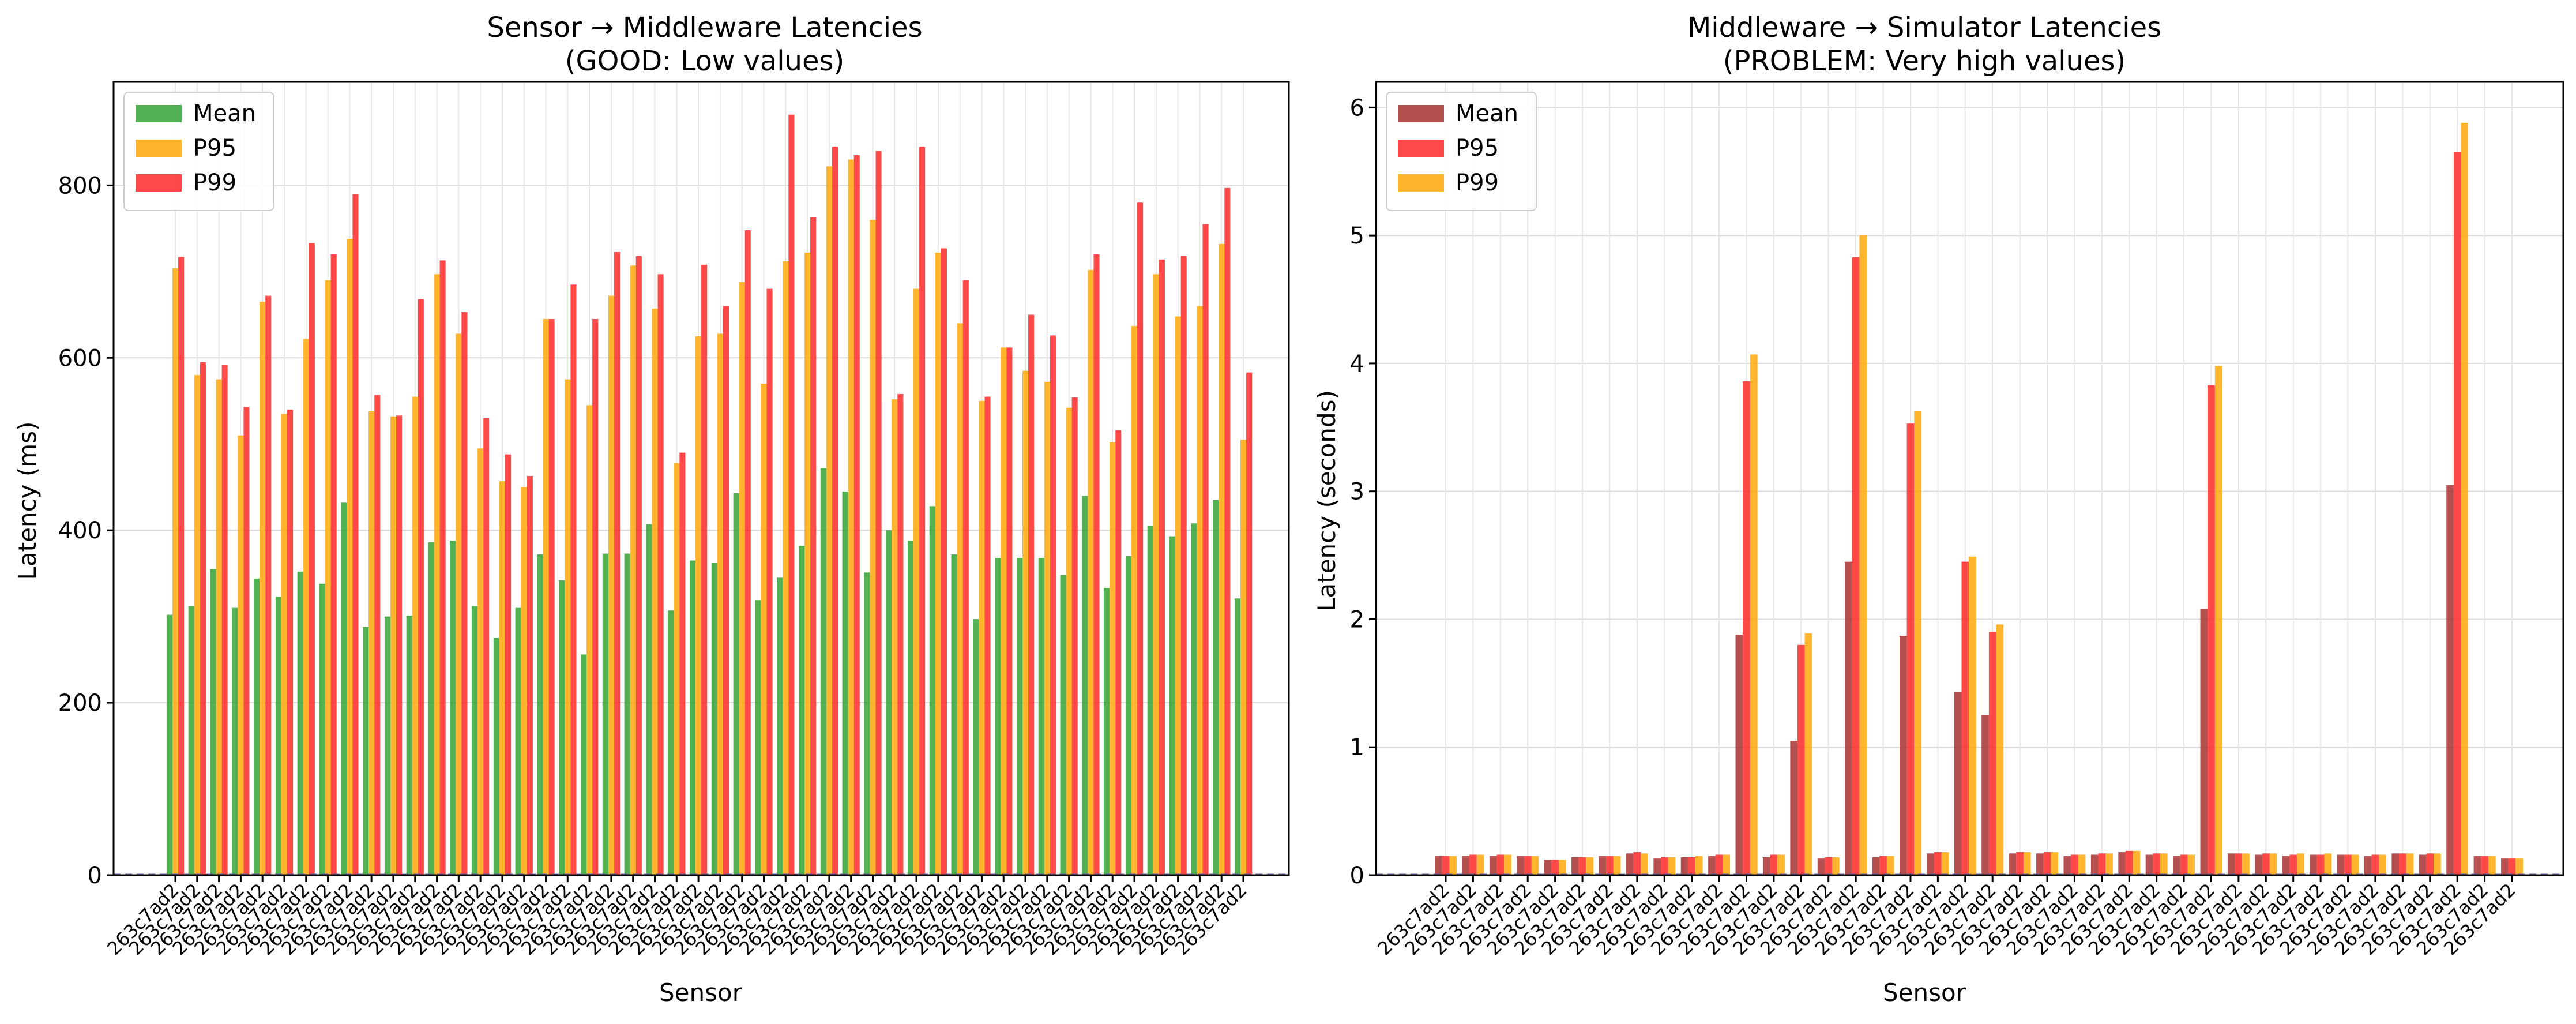 This screenshot has width=2576, height=1024. Describe the element at coordinates (705, 61) in the screenshot. I see `left-chart-title-line2: (GOOD: Low values)` at that location.